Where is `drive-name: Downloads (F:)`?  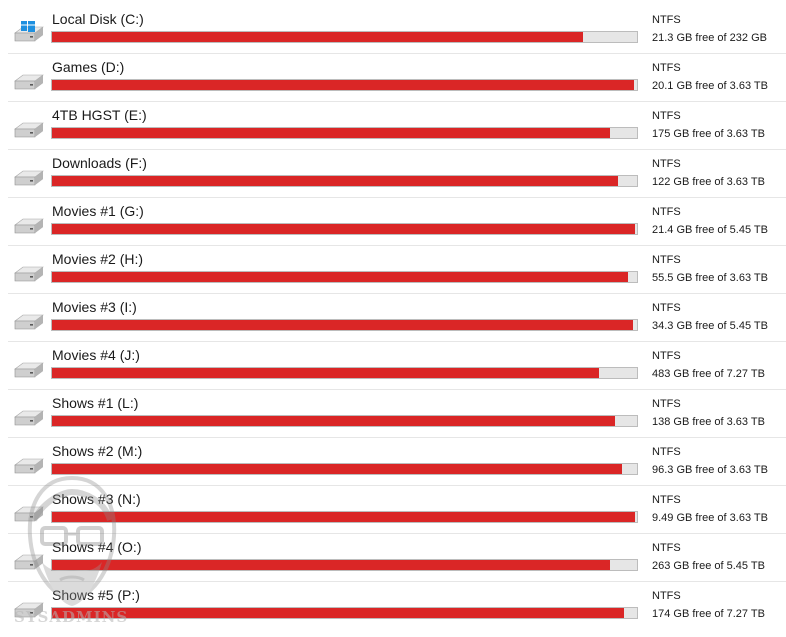
drive-name: Downloads (F:) is located at coordinates (99, 163).